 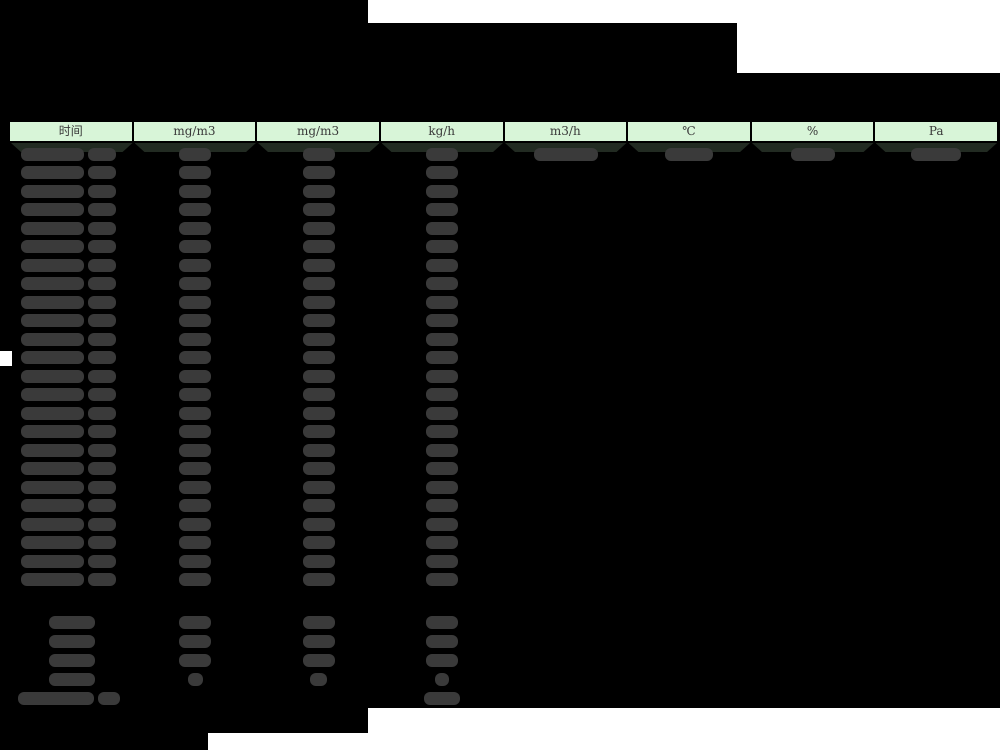 What do you see at coordinates (500, 641) in the screenshot?
I see `summary-row` at bounding box center [500, 641].